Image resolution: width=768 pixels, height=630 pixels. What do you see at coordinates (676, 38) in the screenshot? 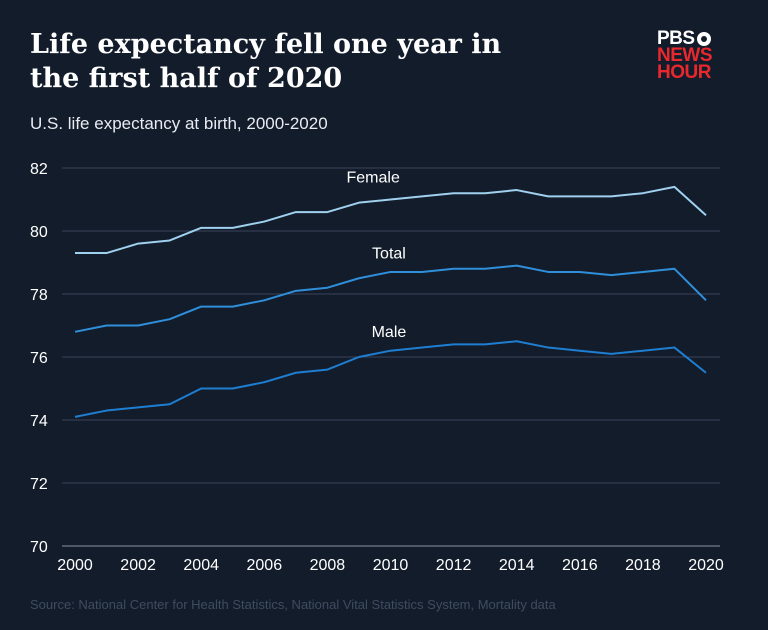
I see `logo-text-pbs: PBS` at bounding box center [676, 38].